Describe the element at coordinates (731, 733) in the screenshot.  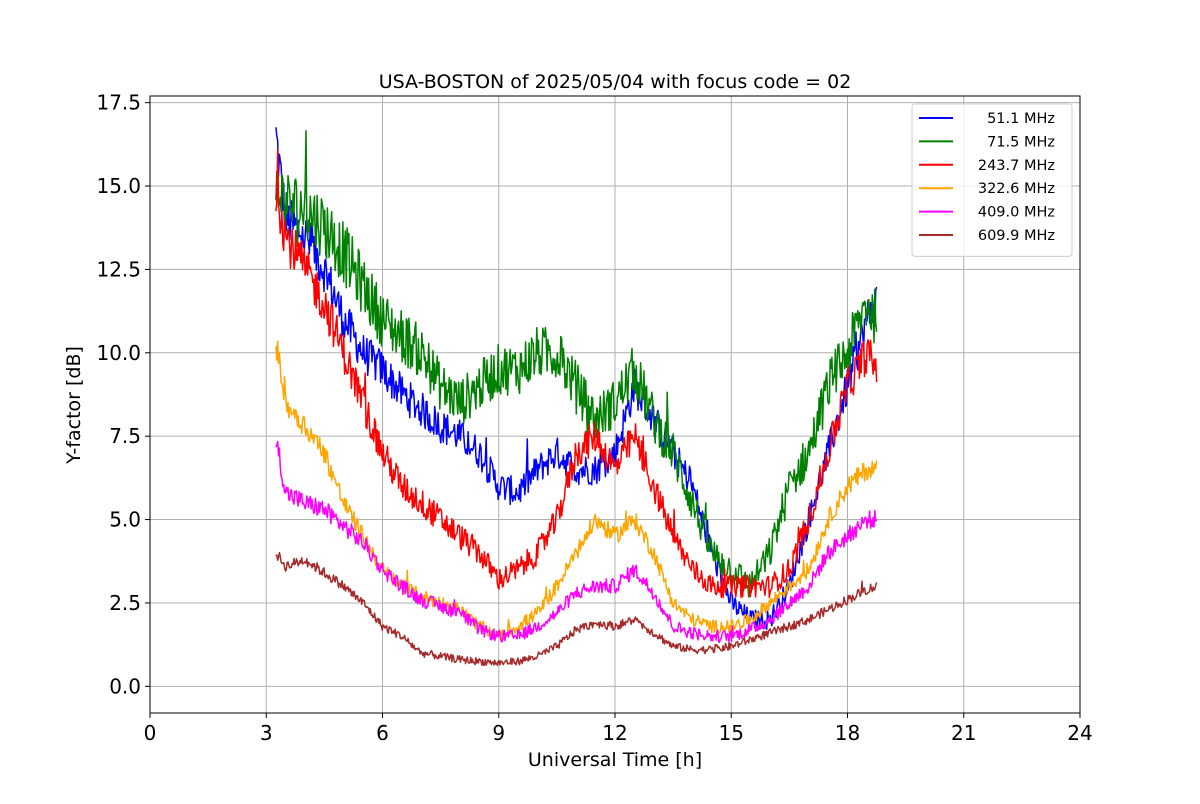
I see `x-tick-label: 15` at that location.